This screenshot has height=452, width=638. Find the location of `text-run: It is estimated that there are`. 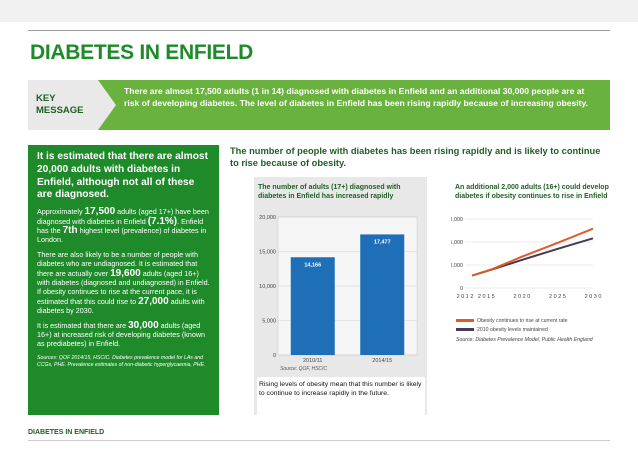

text-run: It is estimated that there are is located at coordinates (83, 325).